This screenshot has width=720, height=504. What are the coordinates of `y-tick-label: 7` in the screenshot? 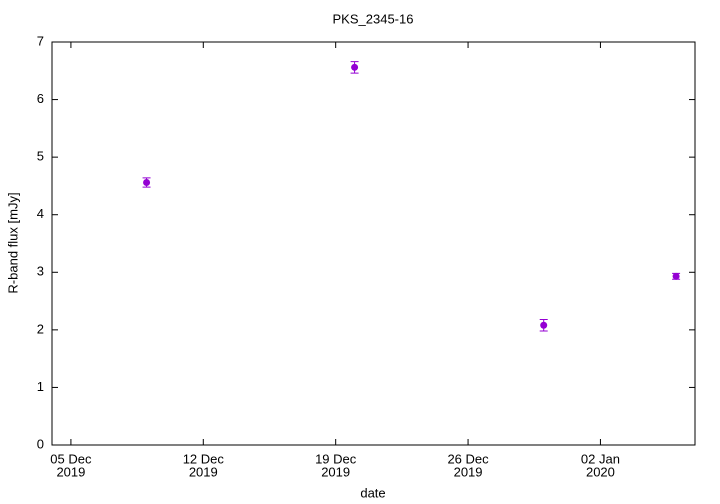 It's located at (40, 40).